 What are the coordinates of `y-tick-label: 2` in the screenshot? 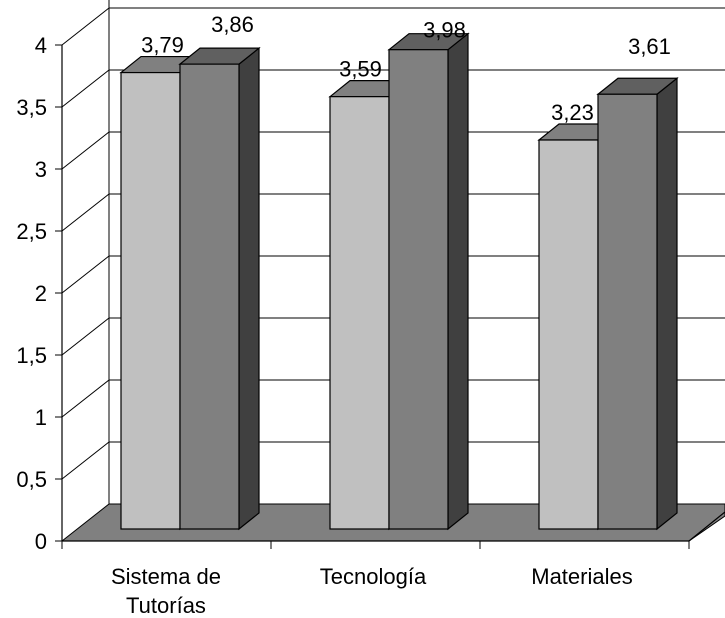 It's located at (41, 293).